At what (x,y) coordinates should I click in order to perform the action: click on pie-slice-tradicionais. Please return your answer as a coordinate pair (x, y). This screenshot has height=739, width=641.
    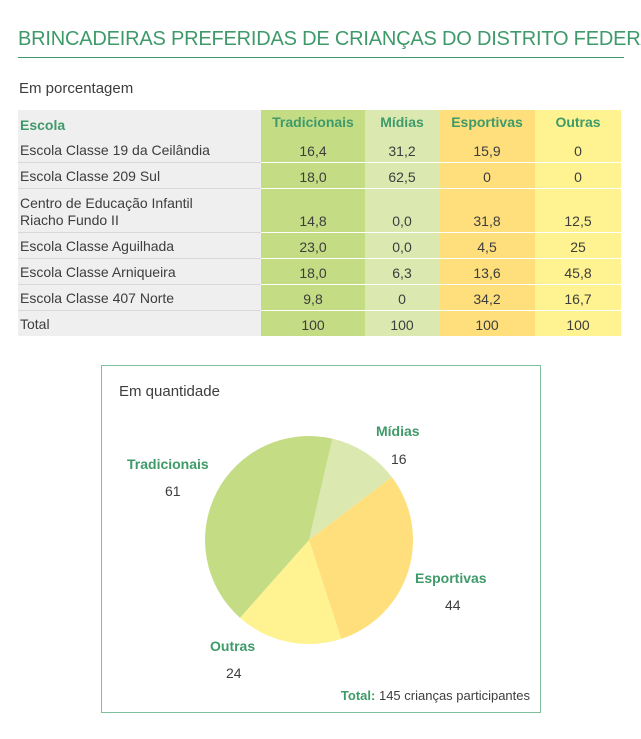
    Looking at the image, I should click on (269, 527).